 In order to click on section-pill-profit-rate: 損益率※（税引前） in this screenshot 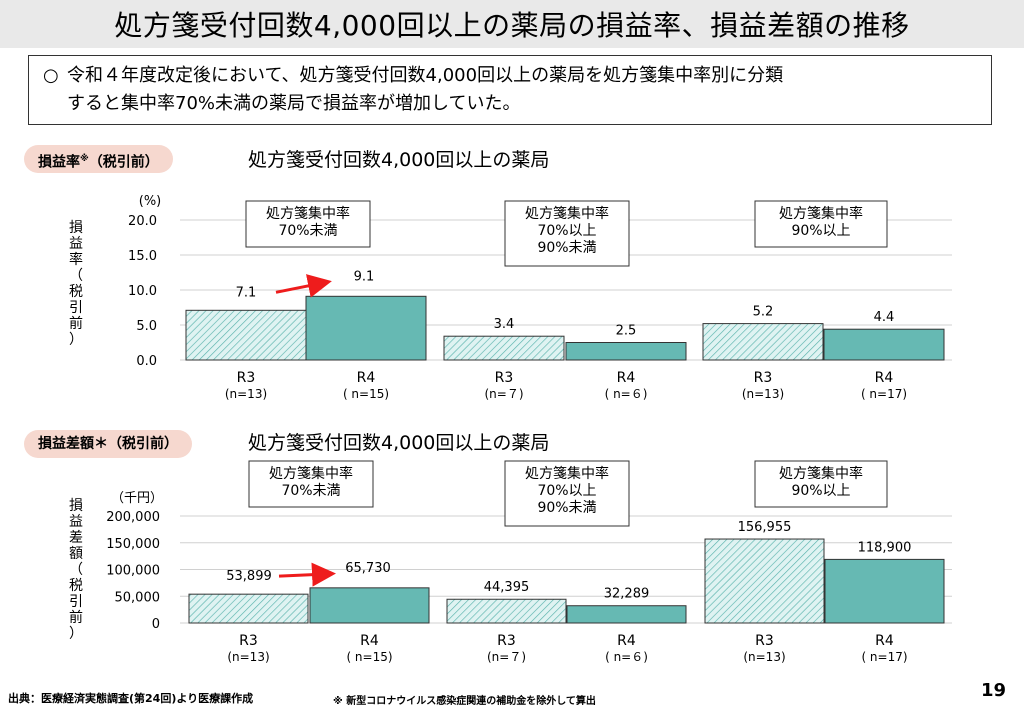, I will do `click(98, 159)`.